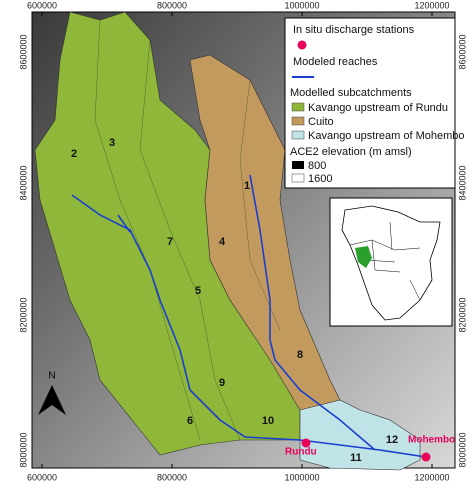 The width and height of the screenshot is (474, 491). I want to click on subcatchment-mohembo, so click(360, 435).